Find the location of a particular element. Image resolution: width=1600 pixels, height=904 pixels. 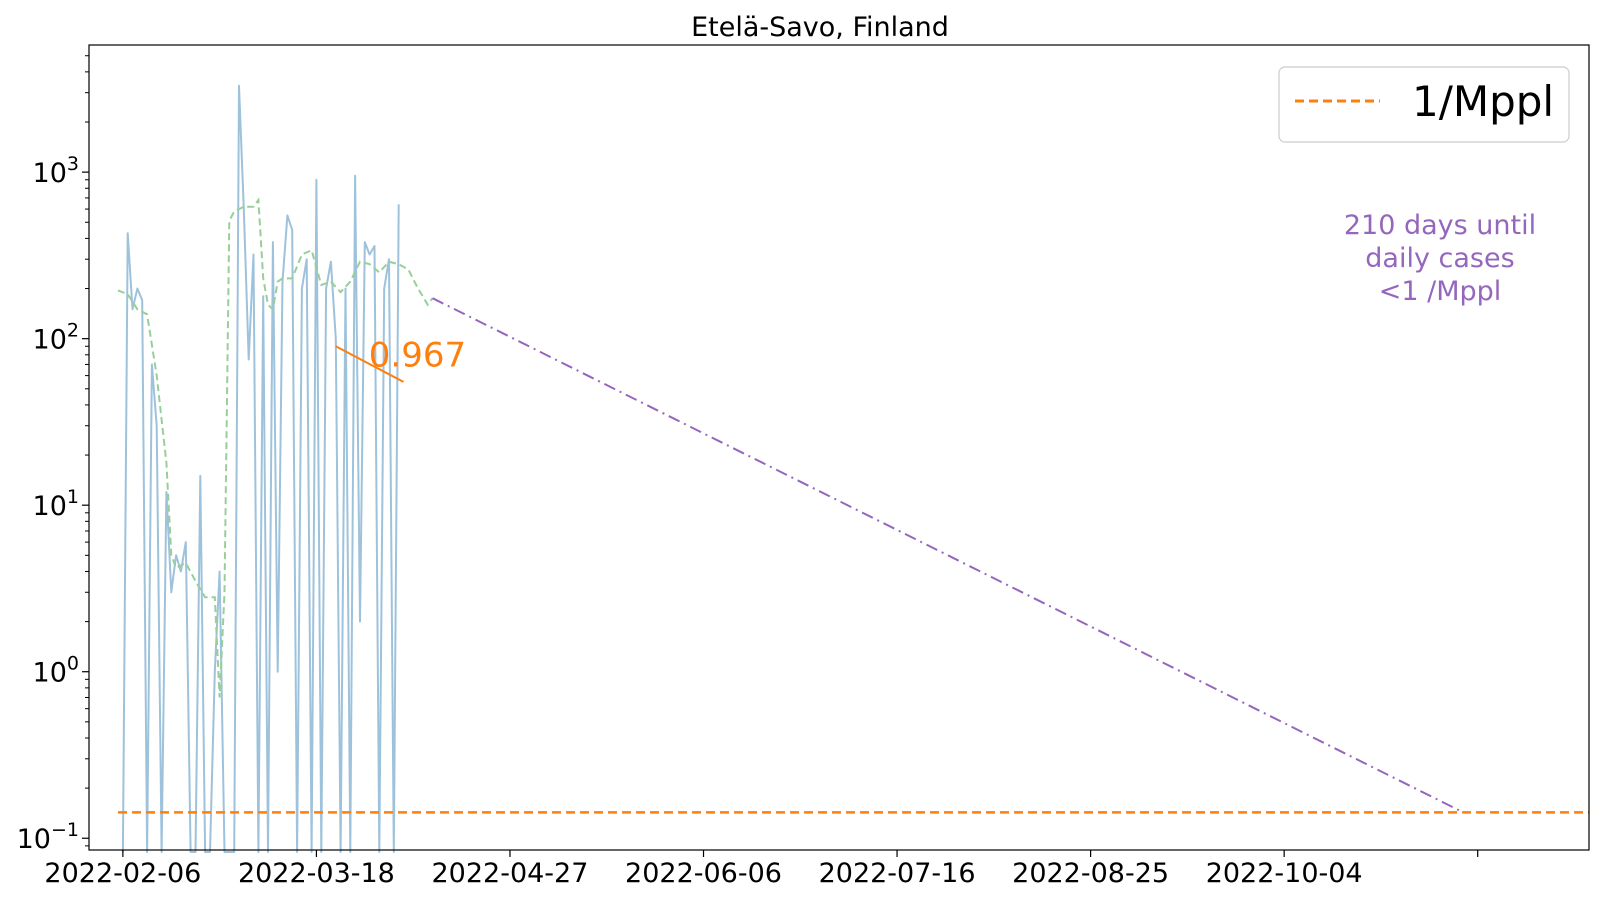

x-tick-label: 2022-06-06 is located at coordinates (703, 873).